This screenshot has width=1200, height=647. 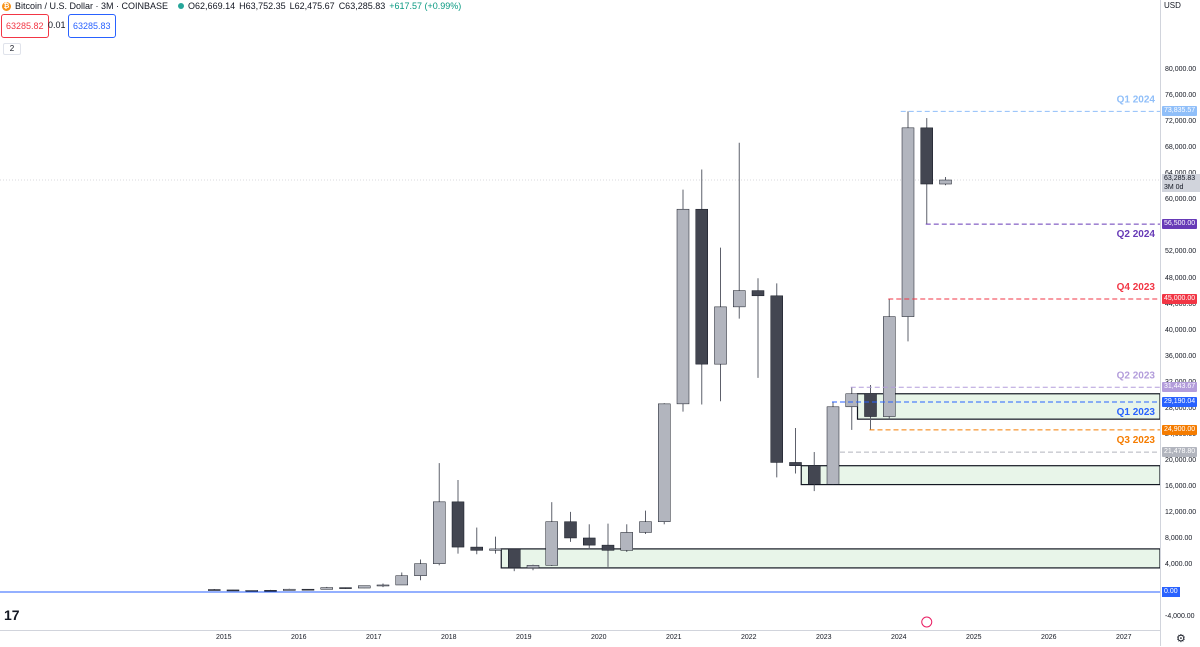 I want to click on symbol-title: Bitcoin / U.S. Dollar · 3M · COINBASE, so click(x=92, y=6).